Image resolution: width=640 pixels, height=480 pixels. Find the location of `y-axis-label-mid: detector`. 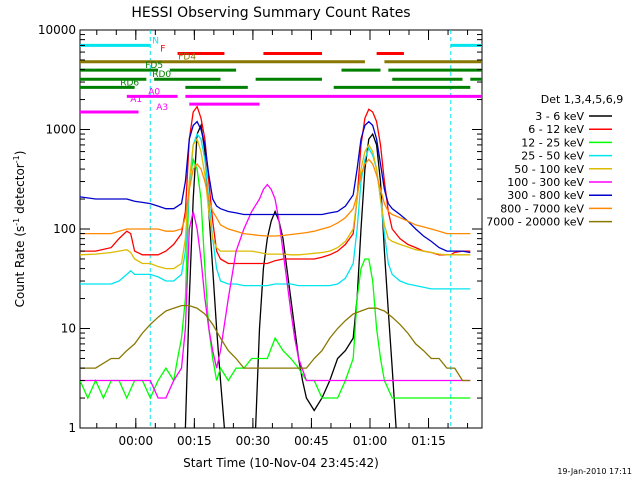

y-axis-label-mid: detector is located at coordinates (20, 190).